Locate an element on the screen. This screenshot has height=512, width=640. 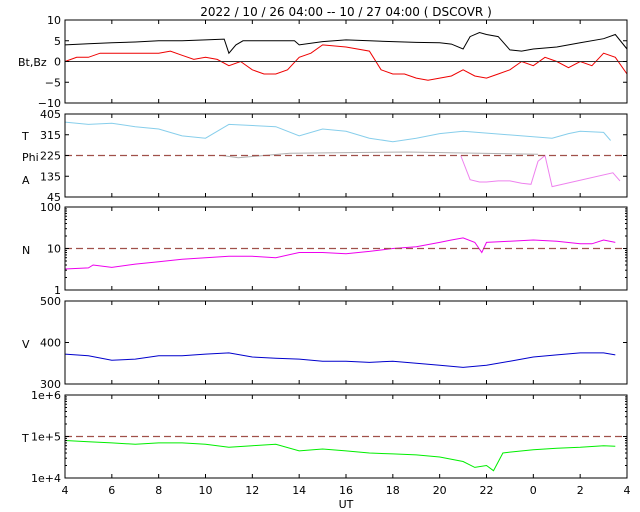
y-tick-label: 1 is located at coordinates (57, 290).